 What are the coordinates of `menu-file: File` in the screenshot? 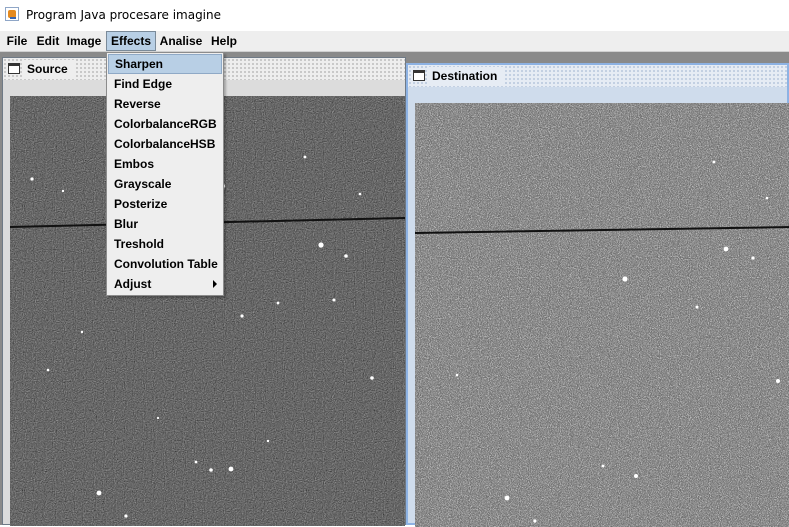 It's located at (17, 41).